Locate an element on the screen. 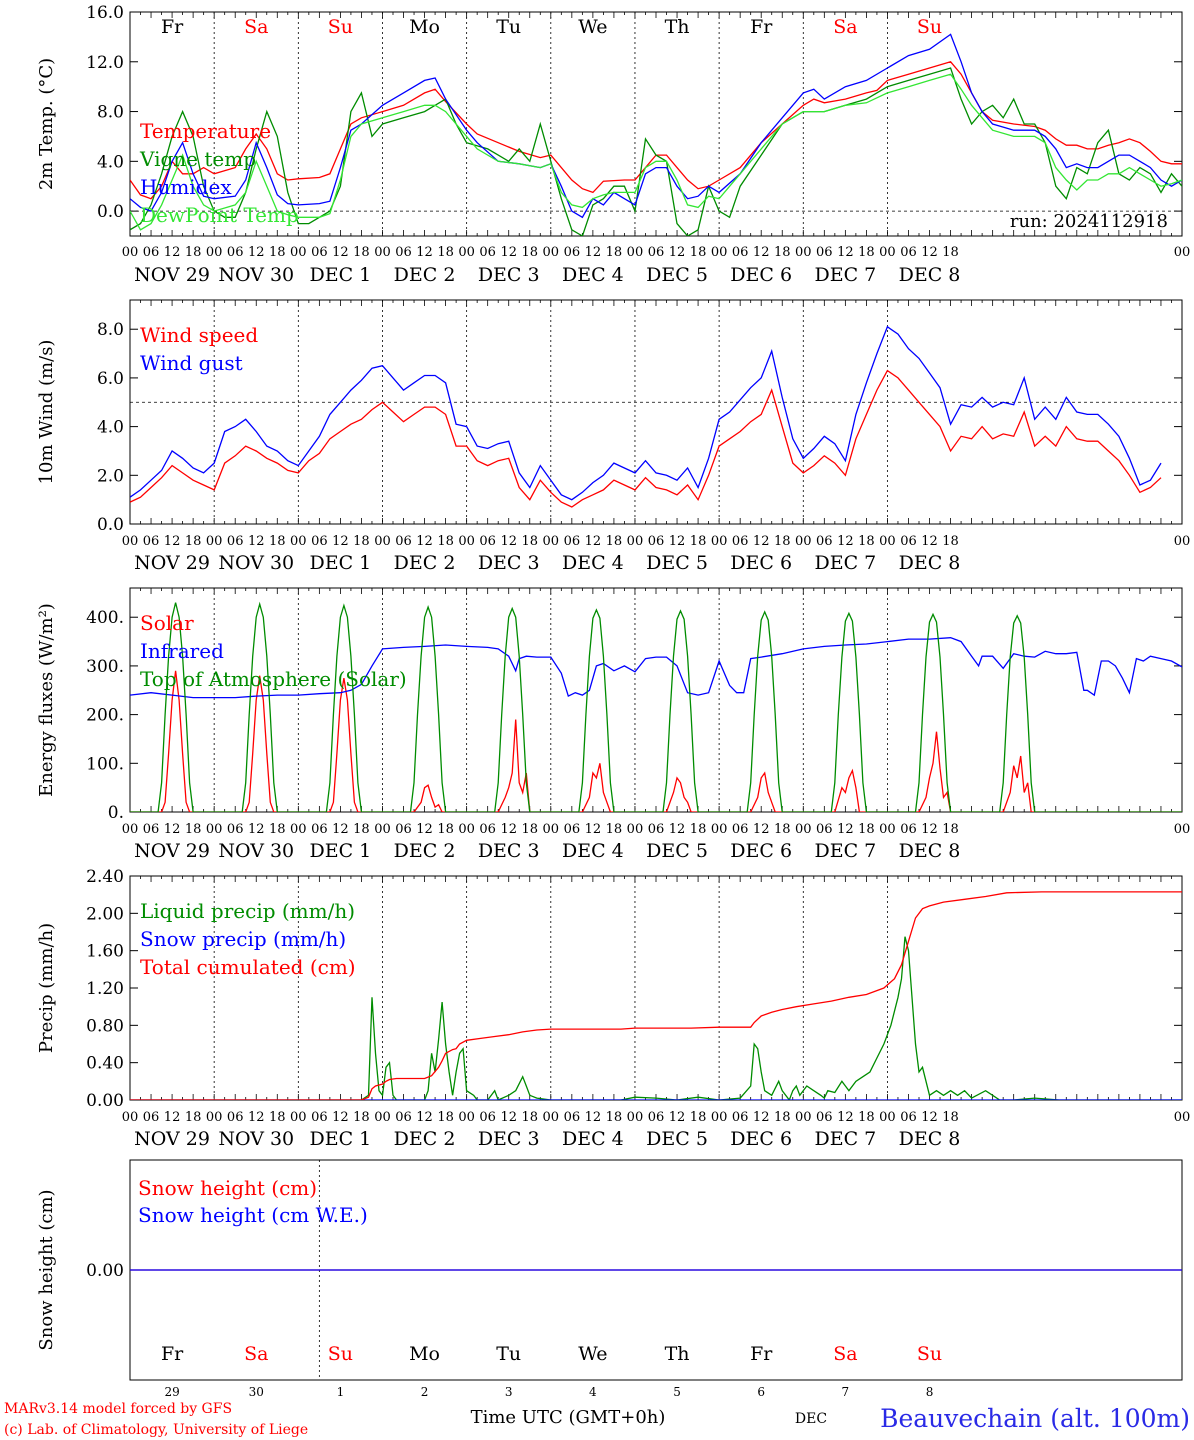  y-tick-label: 8.0 is located at coordinates (110, 330).